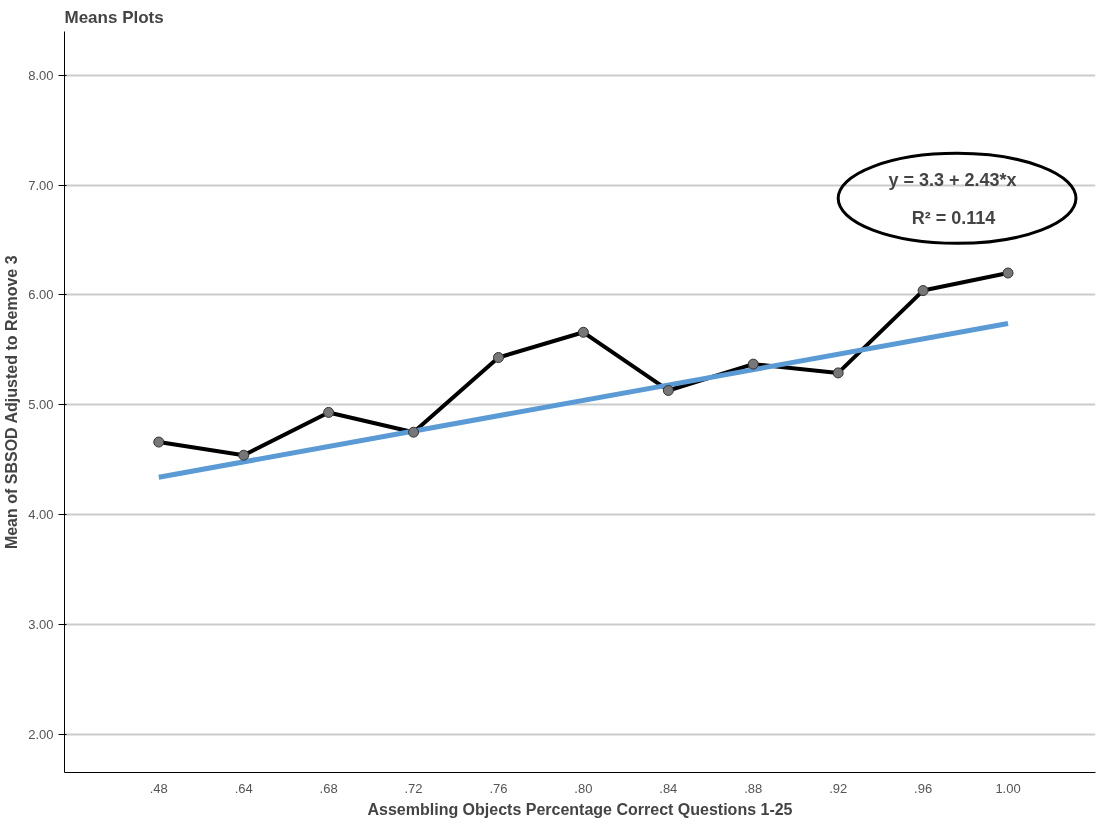  Describe the element at coordinates (952, 179) in the screenshot. I see `annotation: y = 3.3 + 2.43*x` at that location.